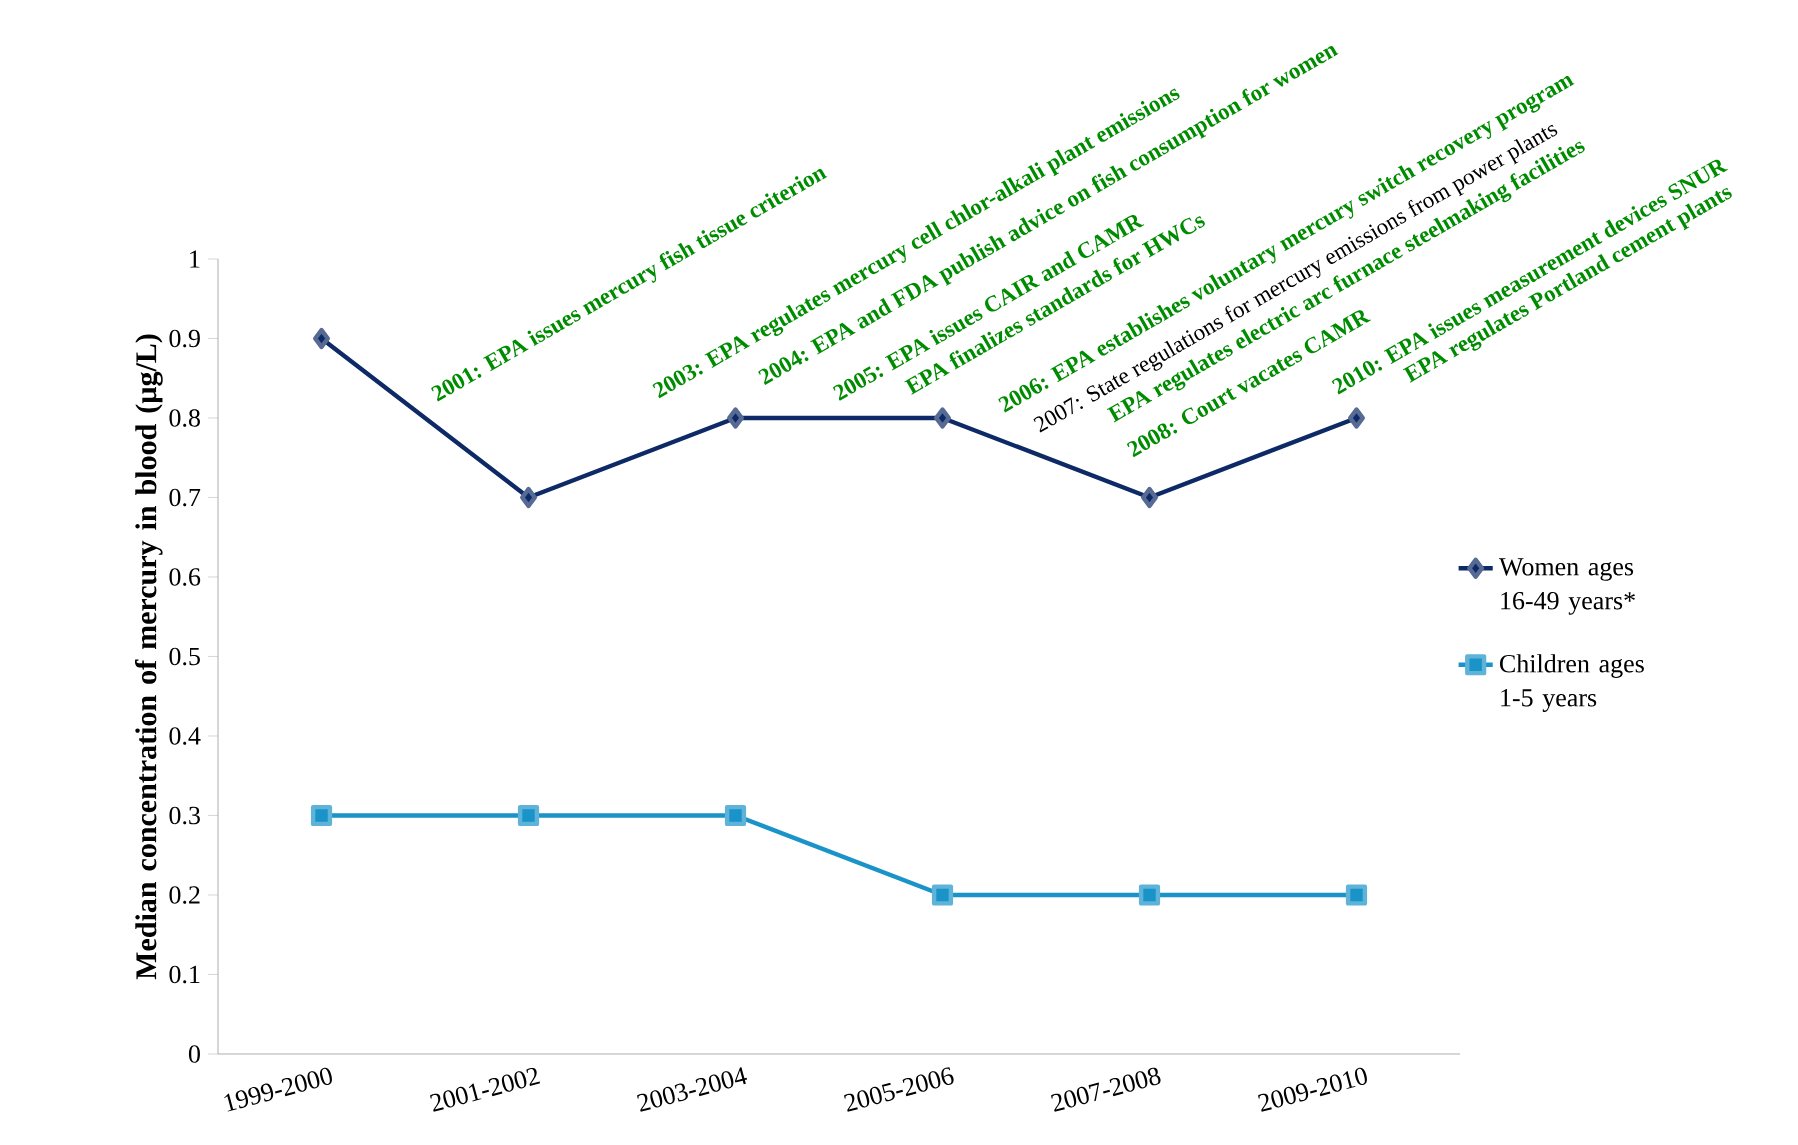 The width and height of the screenshot is (1798, 1145). Describe the element at coordinates (1572, 683) in the screenshot. I see `legend-label: Children ages 1-5 years` at that location.